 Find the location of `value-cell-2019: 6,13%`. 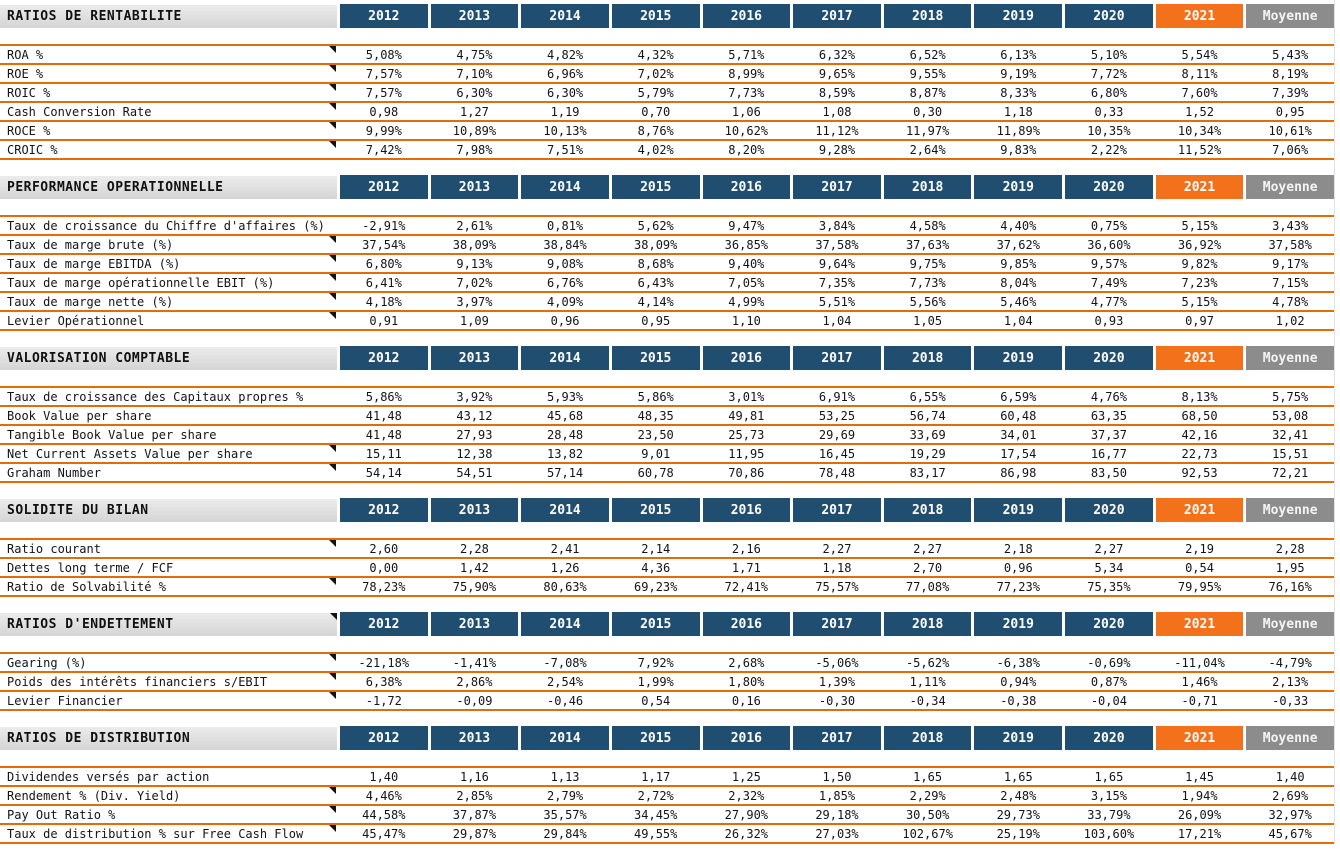

value-cell-2019: 6,13% is located at coordinates (1018, 54).